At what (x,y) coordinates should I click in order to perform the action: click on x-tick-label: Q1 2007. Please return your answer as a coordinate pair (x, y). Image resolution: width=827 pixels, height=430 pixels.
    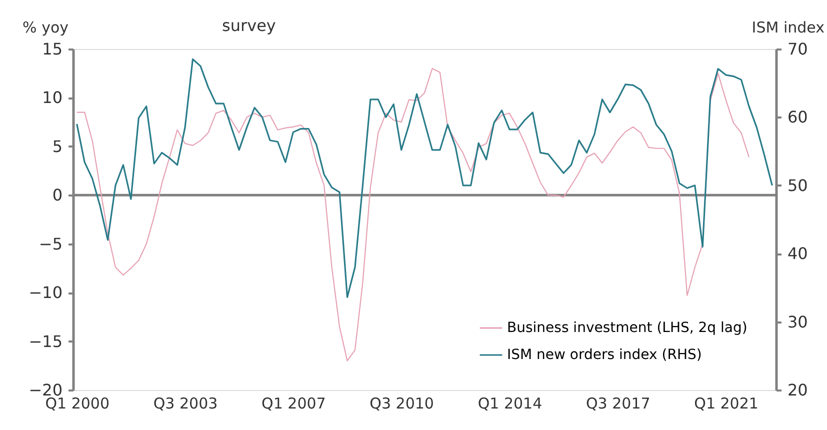
    Looking at the image, I should click on (294, 403).